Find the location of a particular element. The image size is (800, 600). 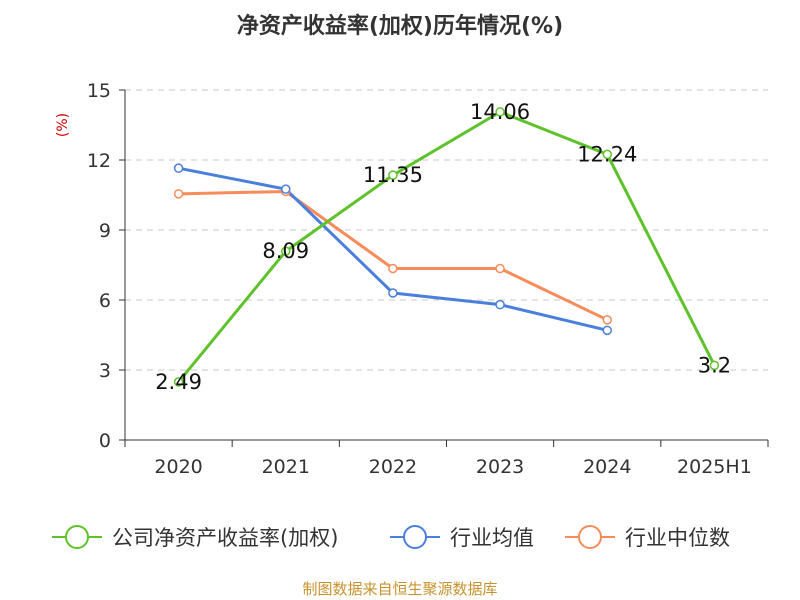

data-label: 14.06 is located at coordinates (500, 112).